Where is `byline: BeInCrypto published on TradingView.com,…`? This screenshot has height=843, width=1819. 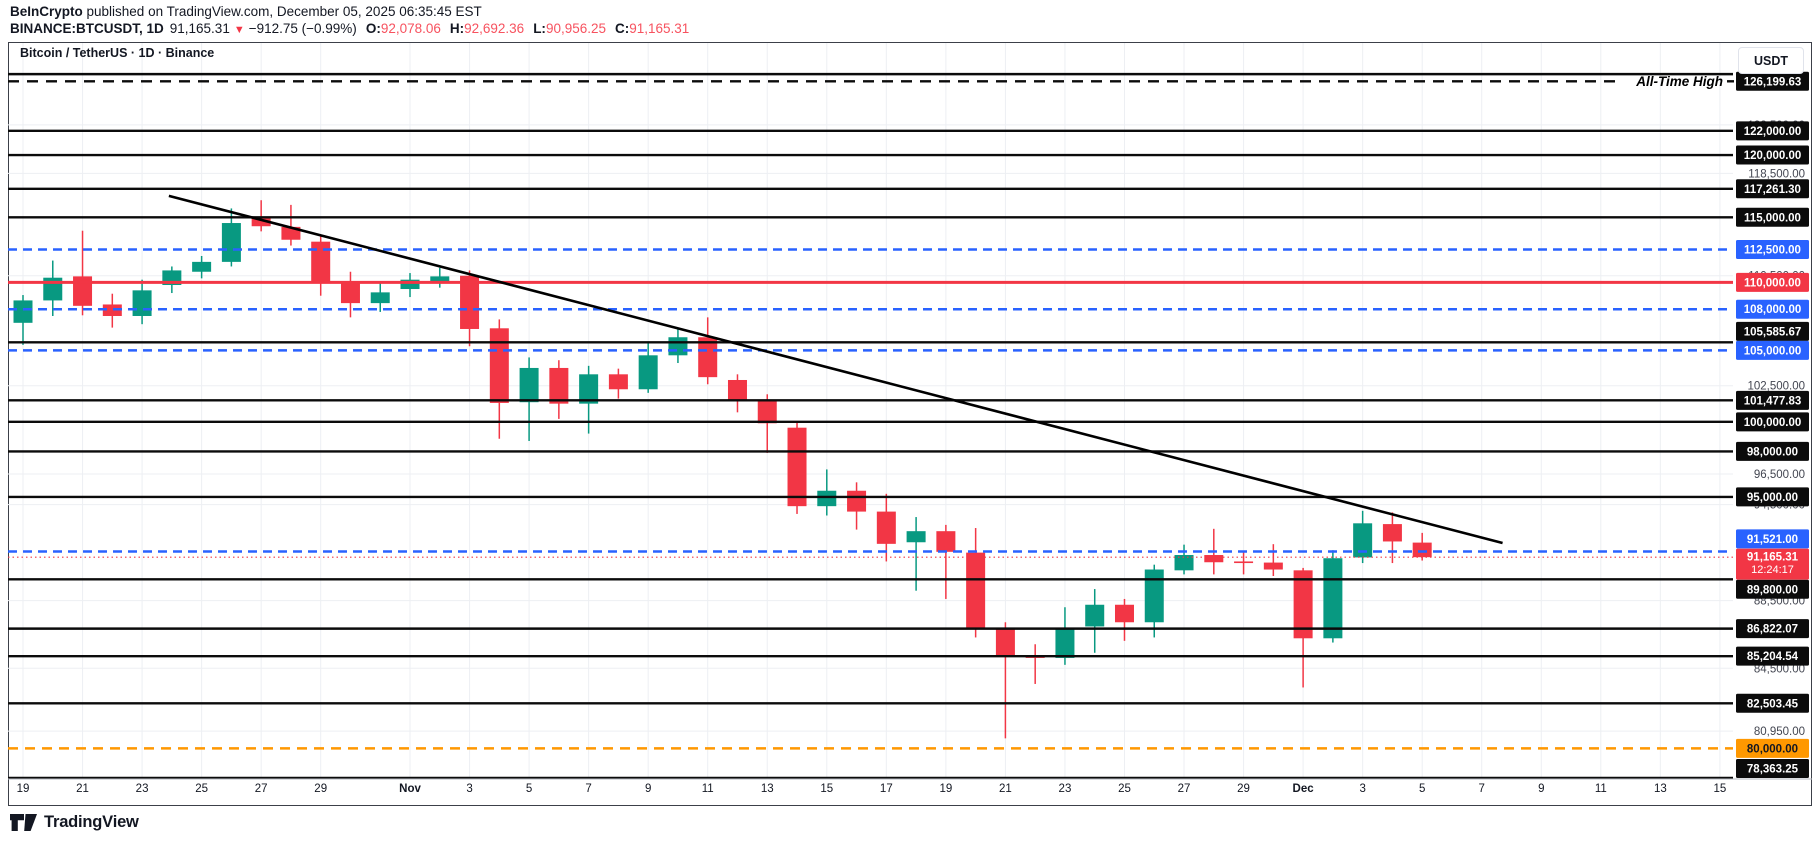
byline: BeInCrypto published on TradingView.com,… is located at coordinates (246, 11).